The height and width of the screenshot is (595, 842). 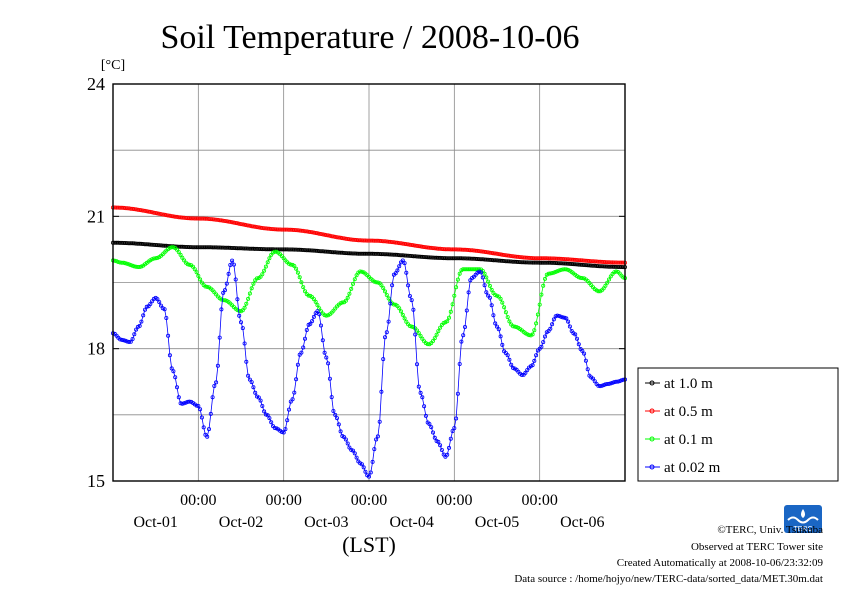 What do you see at coordinates (497, 522) in the screenshot?
I see `x-date-label: Oct-05` at bounding box center [497, 522].